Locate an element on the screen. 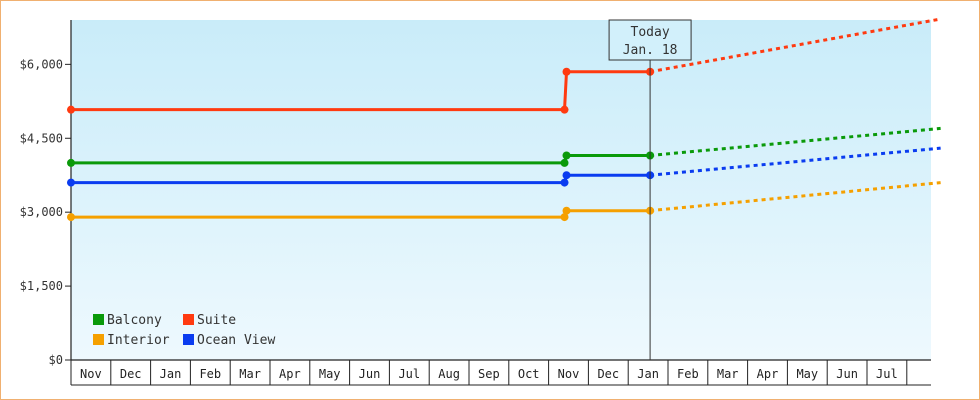  legend-swatch-balcony is located at coordinates (98, 319).